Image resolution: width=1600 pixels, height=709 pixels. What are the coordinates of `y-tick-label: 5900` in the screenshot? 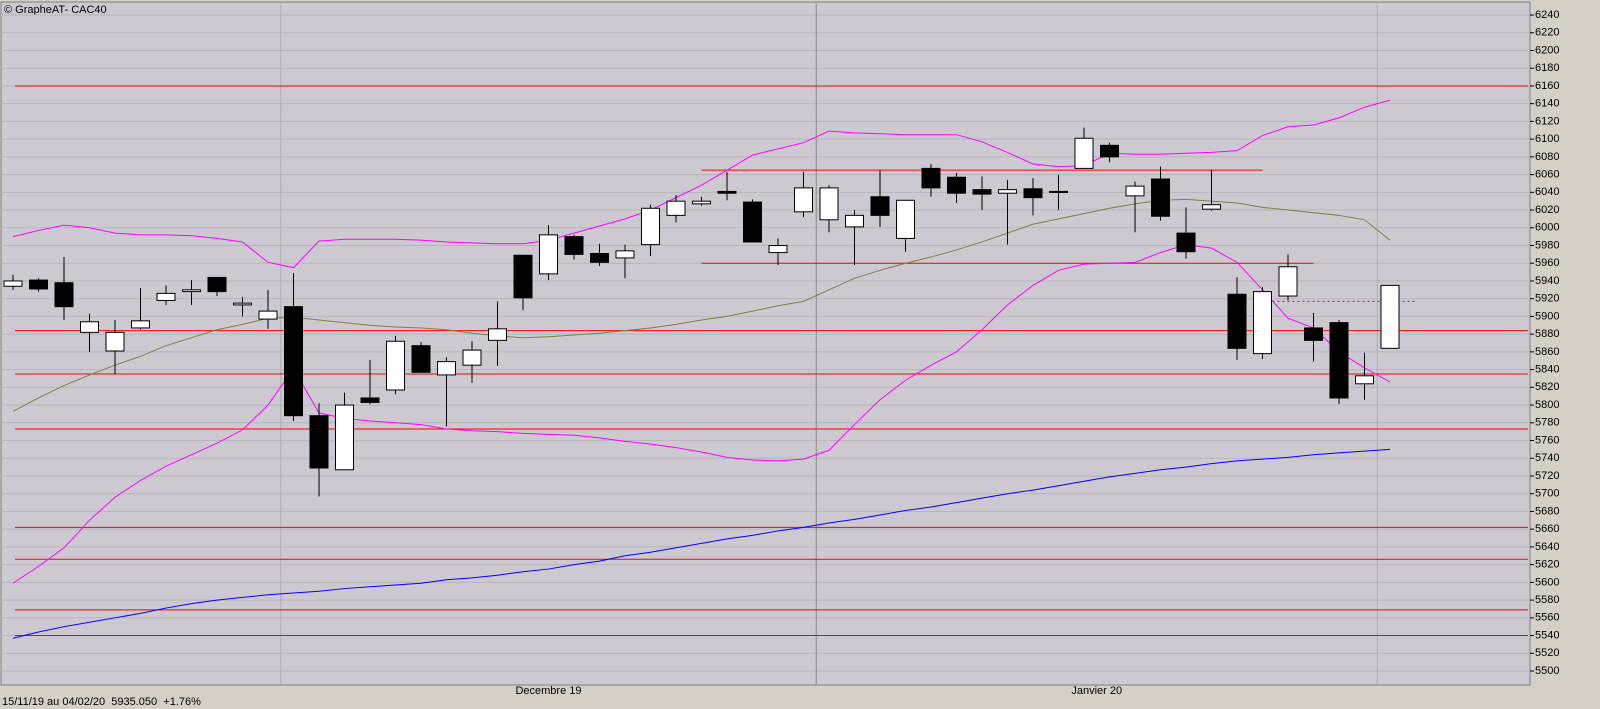 It's located at (1547, 316).